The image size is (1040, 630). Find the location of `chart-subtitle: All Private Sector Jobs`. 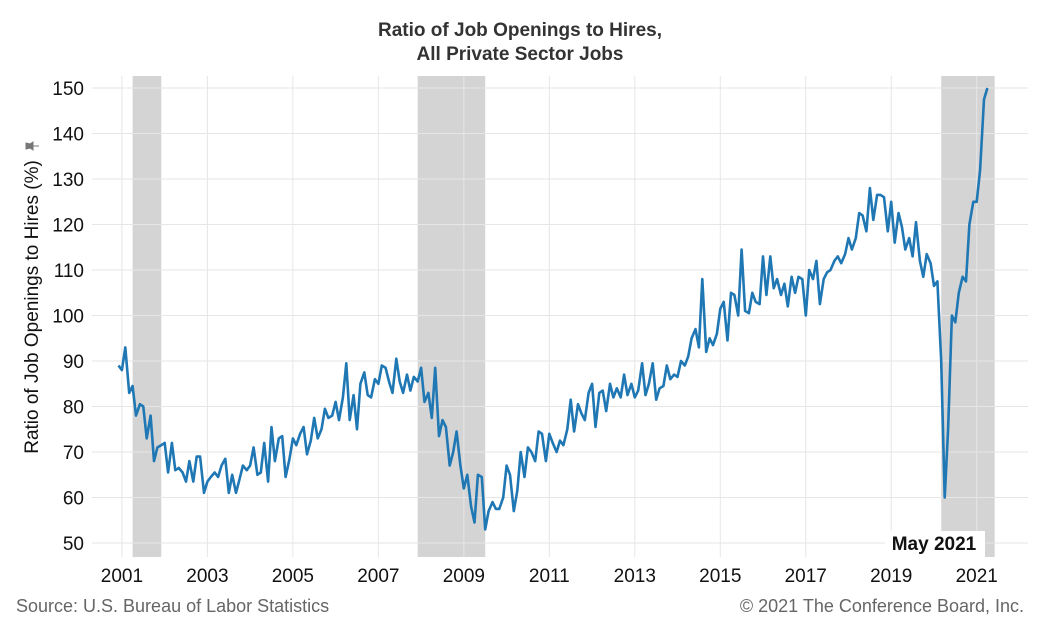

chart-subtitle: All Private Sector Jobs is located at coordinates (520, 54).